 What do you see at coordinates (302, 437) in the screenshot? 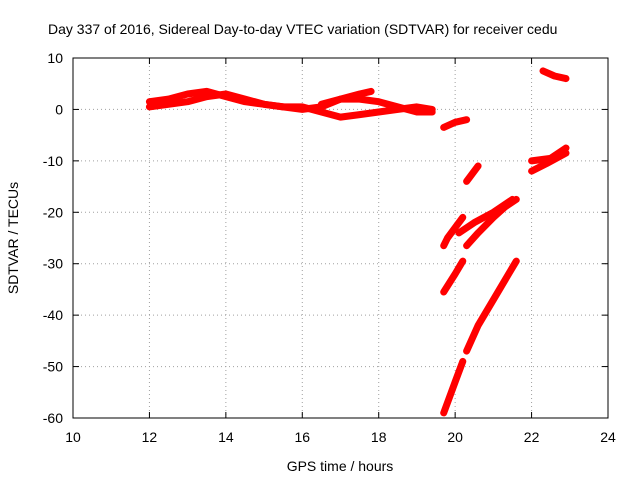
I see `x-tick-label: 16` at bounding box center [302, 437].